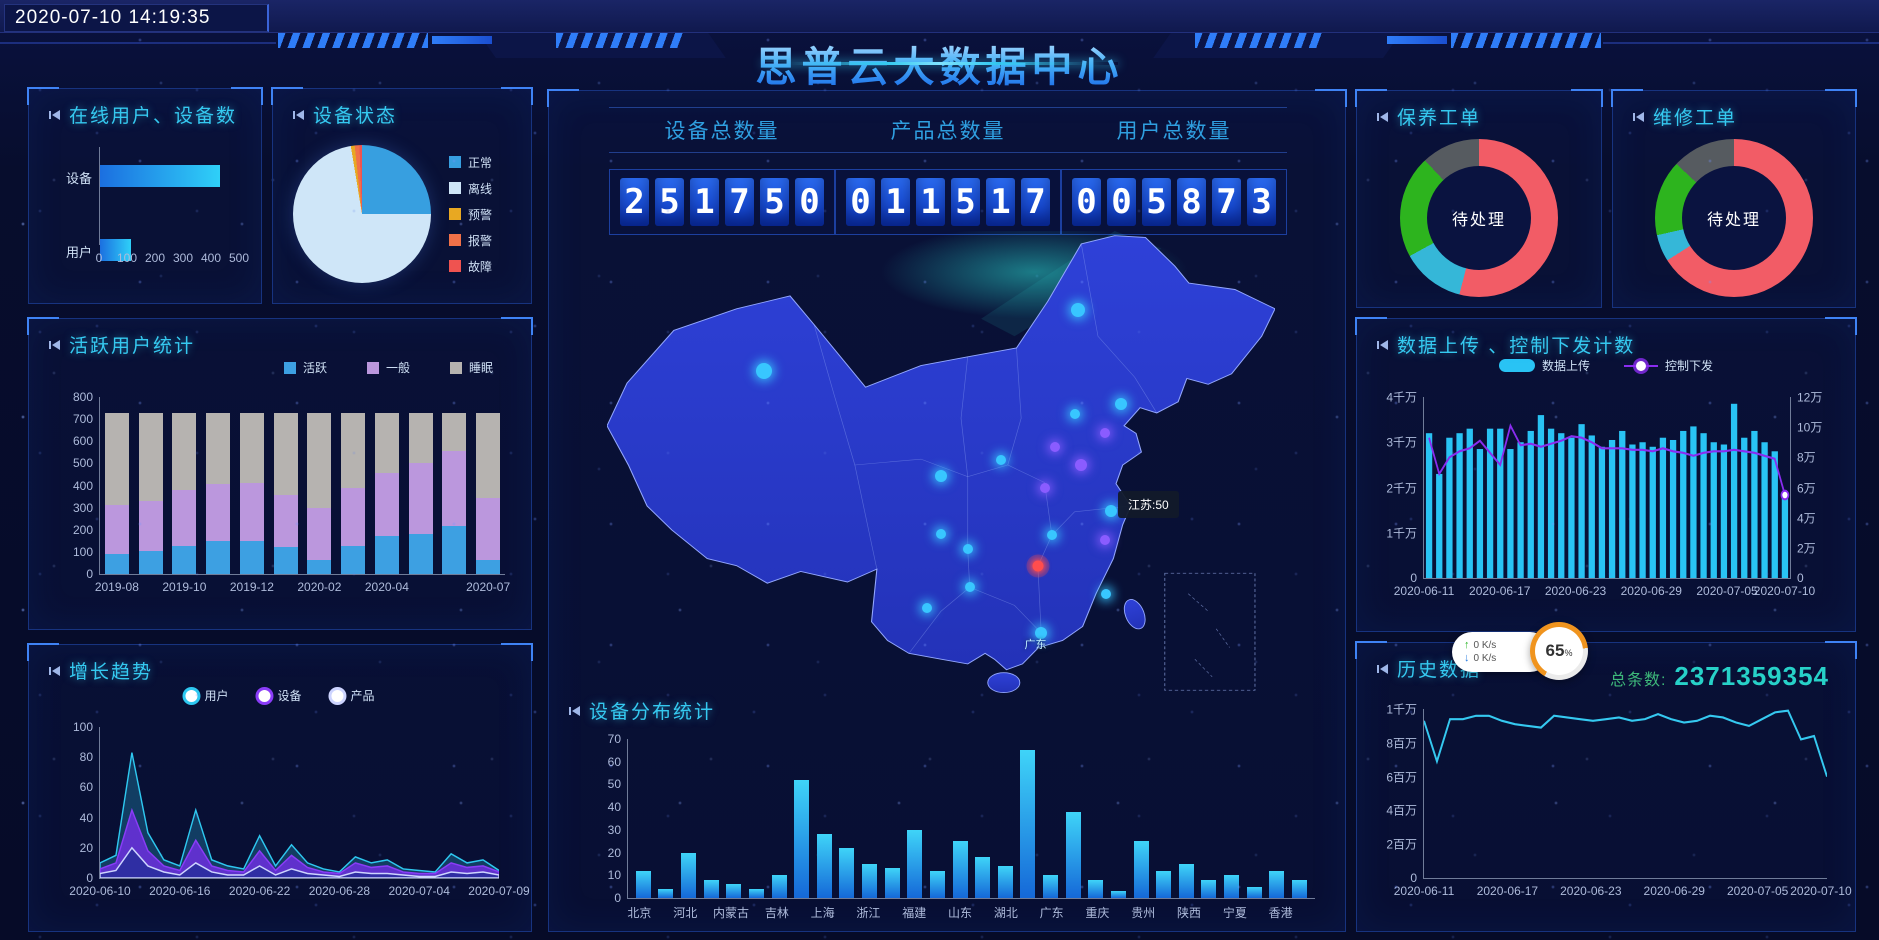 Image resolution: width=1879 pixels, height=940 pixels. I want to click on legend-item: 产品, so click(353, 695).